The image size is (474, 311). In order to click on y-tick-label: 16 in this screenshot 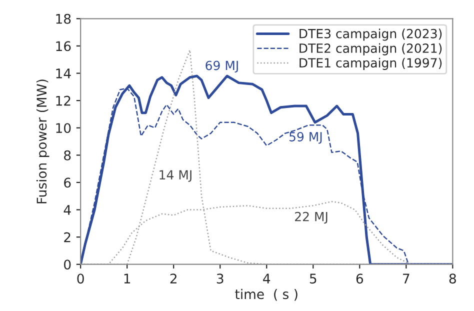, I will do `click(63, 46)`.